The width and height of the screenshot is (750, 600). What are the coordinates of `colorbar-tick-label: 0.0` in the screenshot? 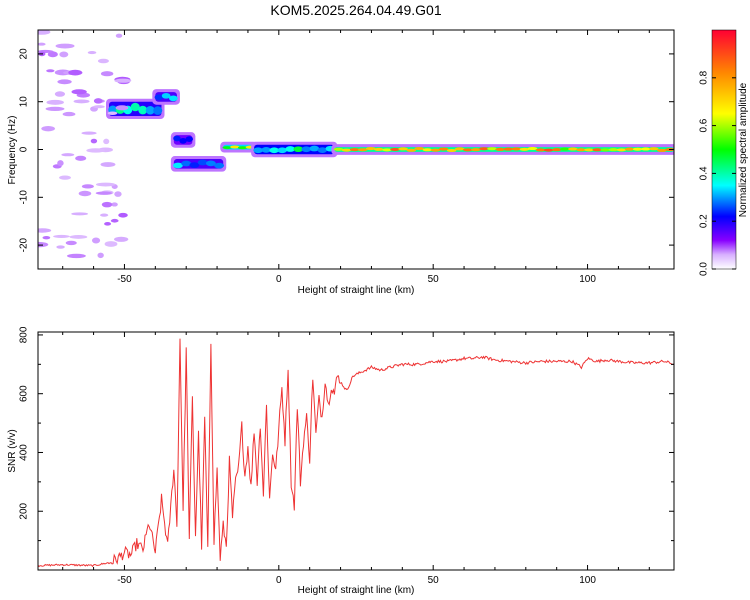 It's located at (704, 269).